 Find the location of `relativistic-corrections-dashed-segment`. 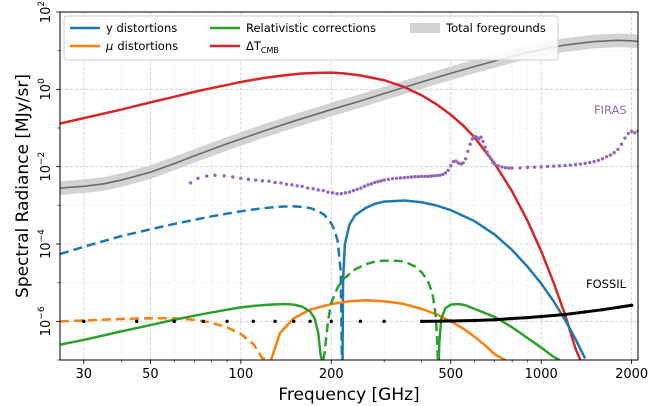

relativistic-corrections-dashed-segment is located at coordinates (380, 309).